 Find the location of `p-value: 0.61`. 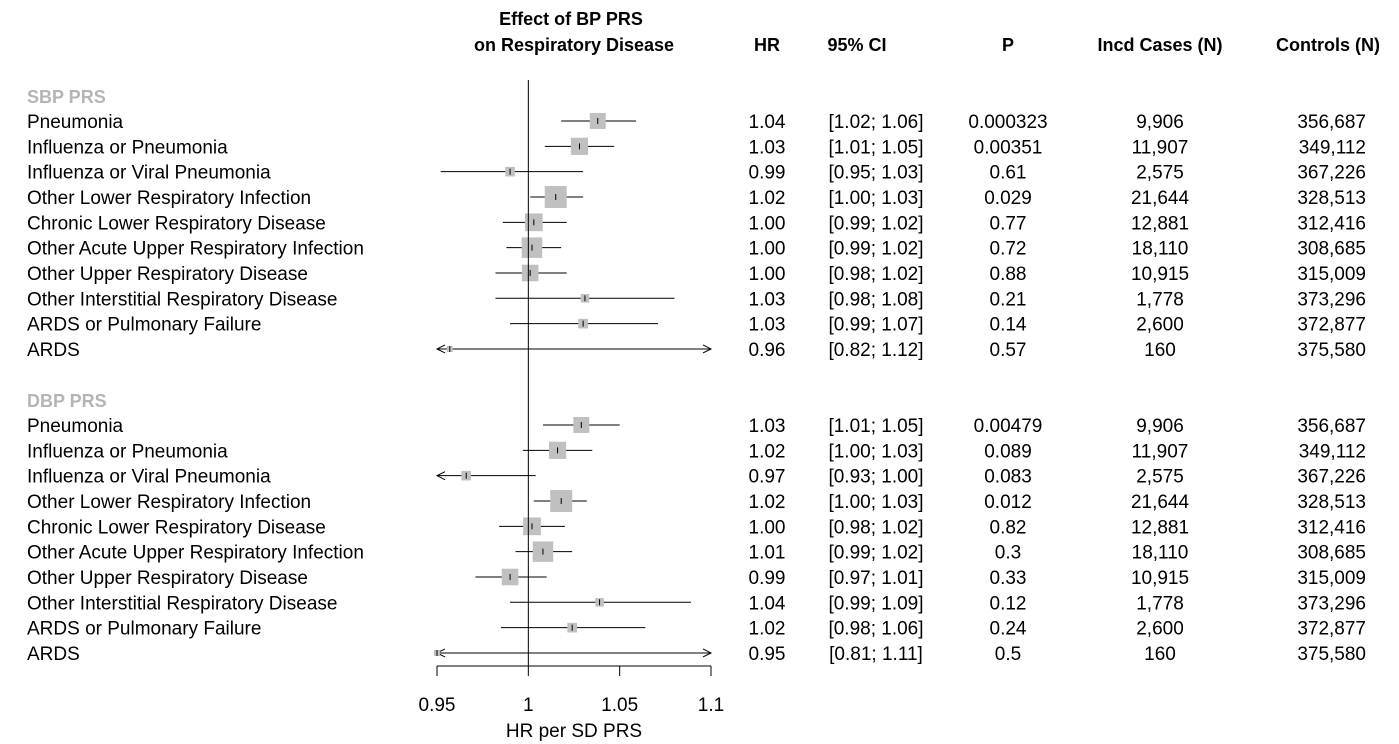

p-value: 0.61 is located at coordinates (1008, 173).